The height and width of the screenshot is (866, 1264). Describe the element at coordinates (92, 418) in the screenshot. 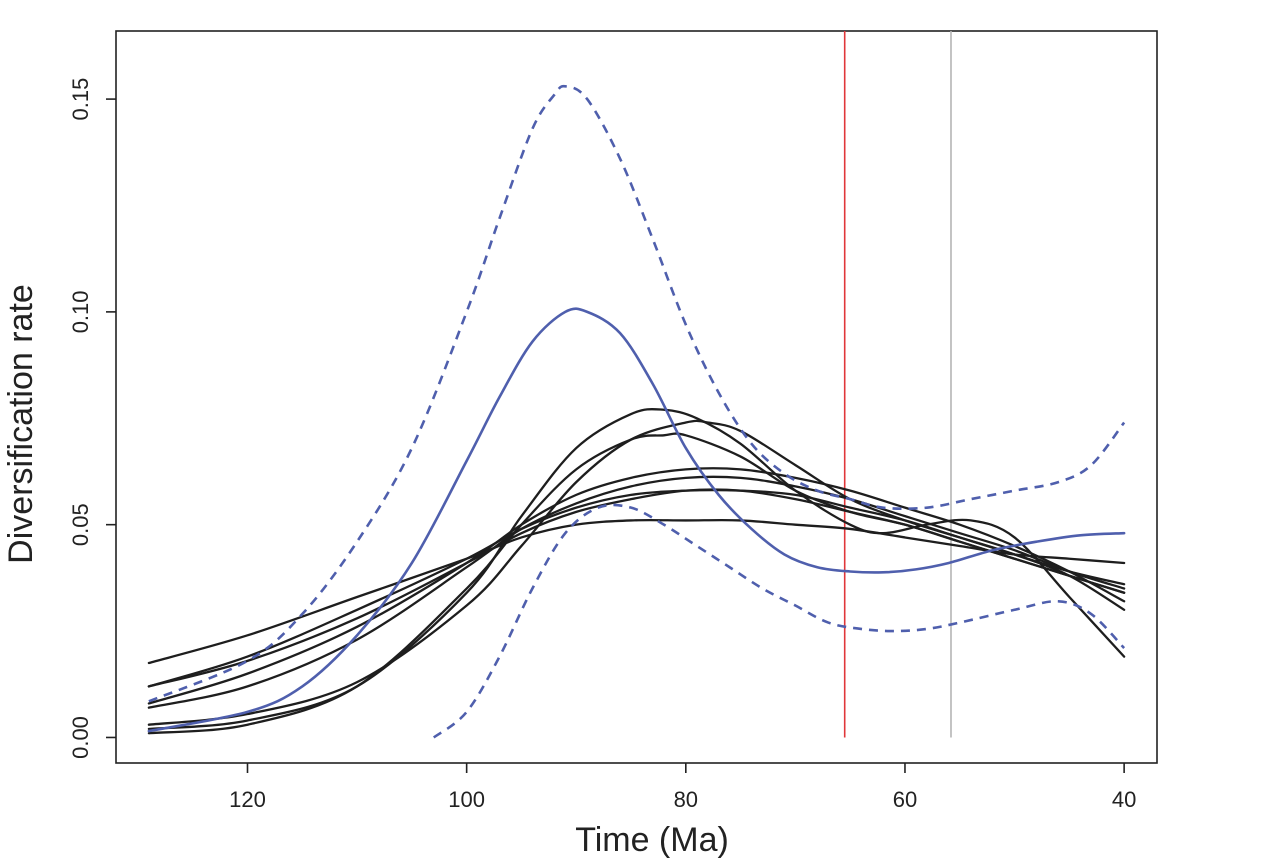

I see `y-axis: 0.00 0.05 0.10 0.15` at that location.